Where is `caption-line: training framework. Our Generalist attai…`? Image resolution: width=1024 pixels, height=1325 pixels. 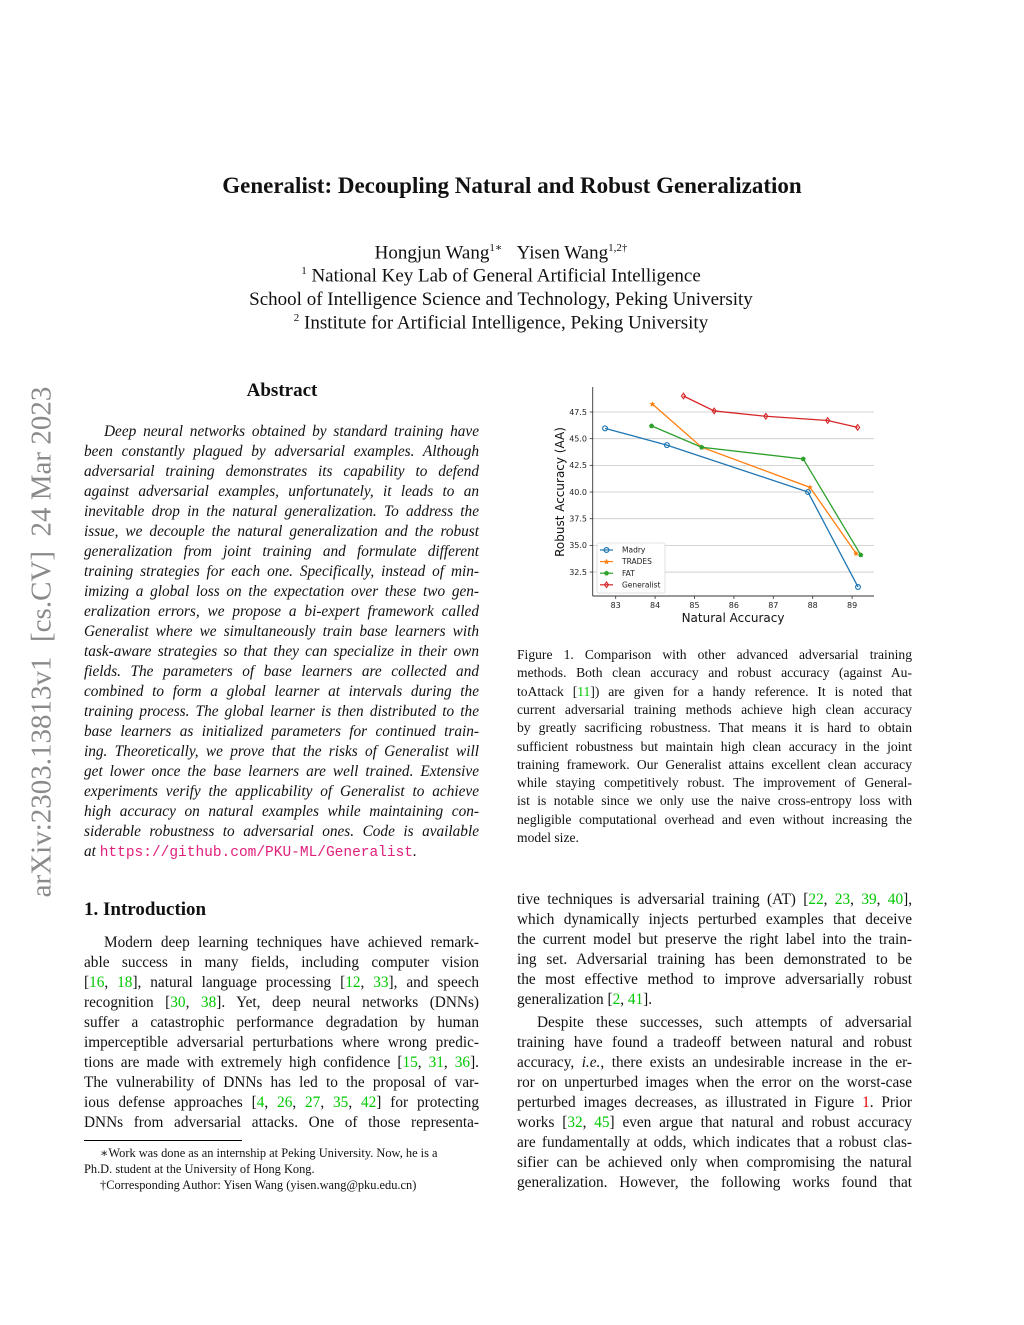
caption-line: training framework. Our Generalist attai… is located at coordinates (714, 764).